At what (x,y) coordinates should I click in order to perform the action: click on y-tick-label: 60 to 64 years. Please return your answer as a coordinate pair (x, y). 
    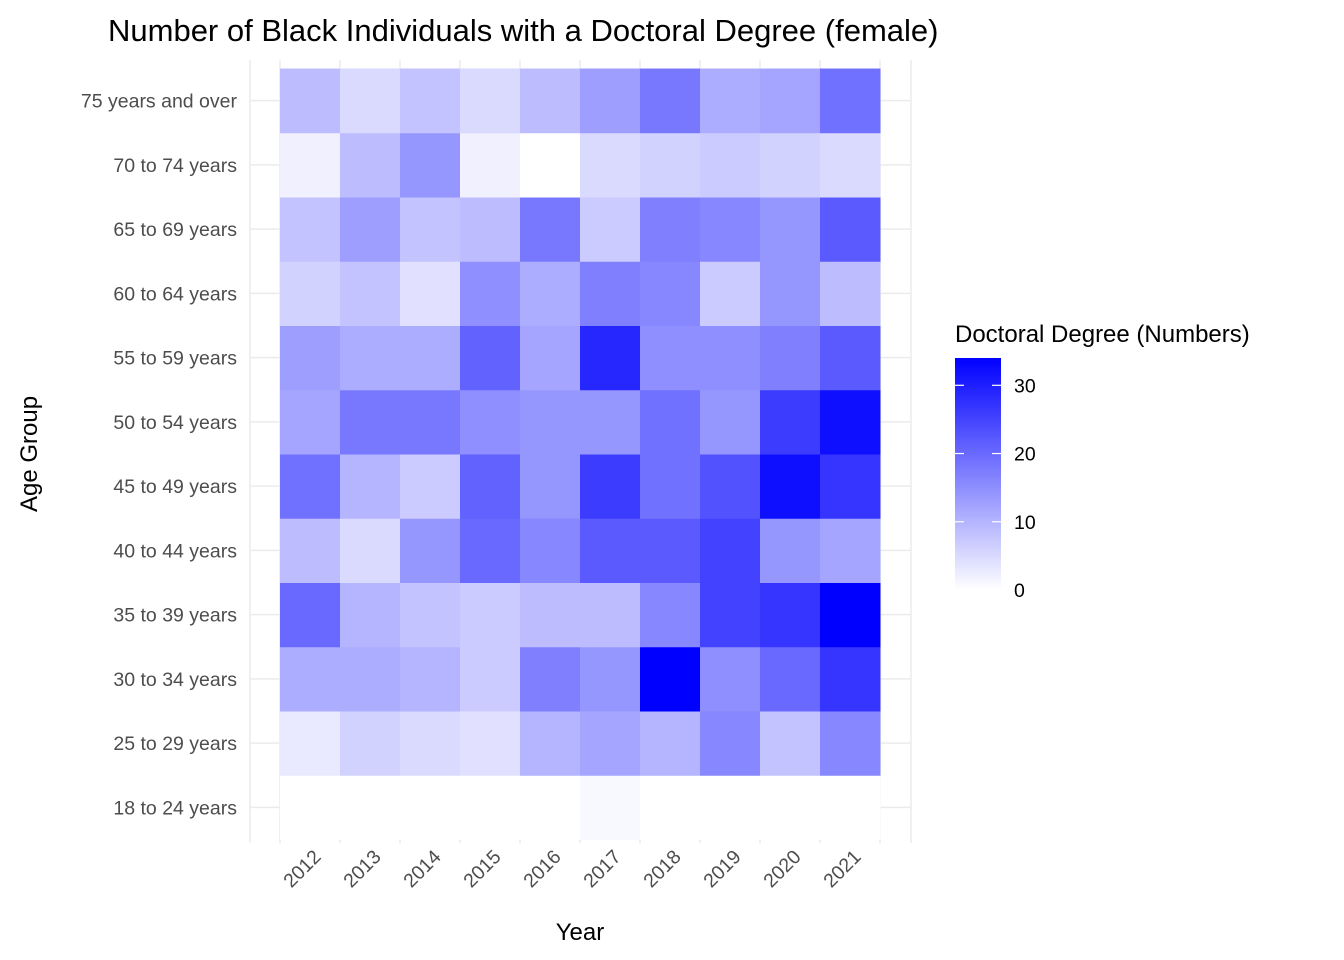
    Looking at the image, I should click on (175, 294).